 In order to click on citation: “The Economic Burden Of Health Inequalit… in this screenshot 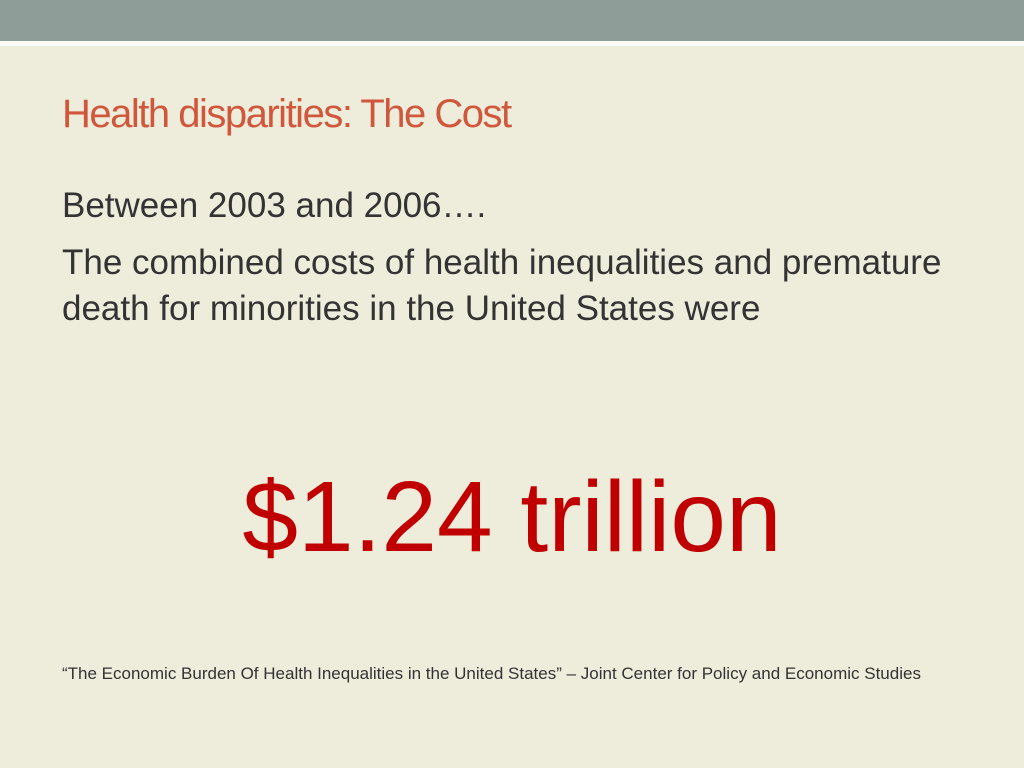, I will do `click(491, 673)`.